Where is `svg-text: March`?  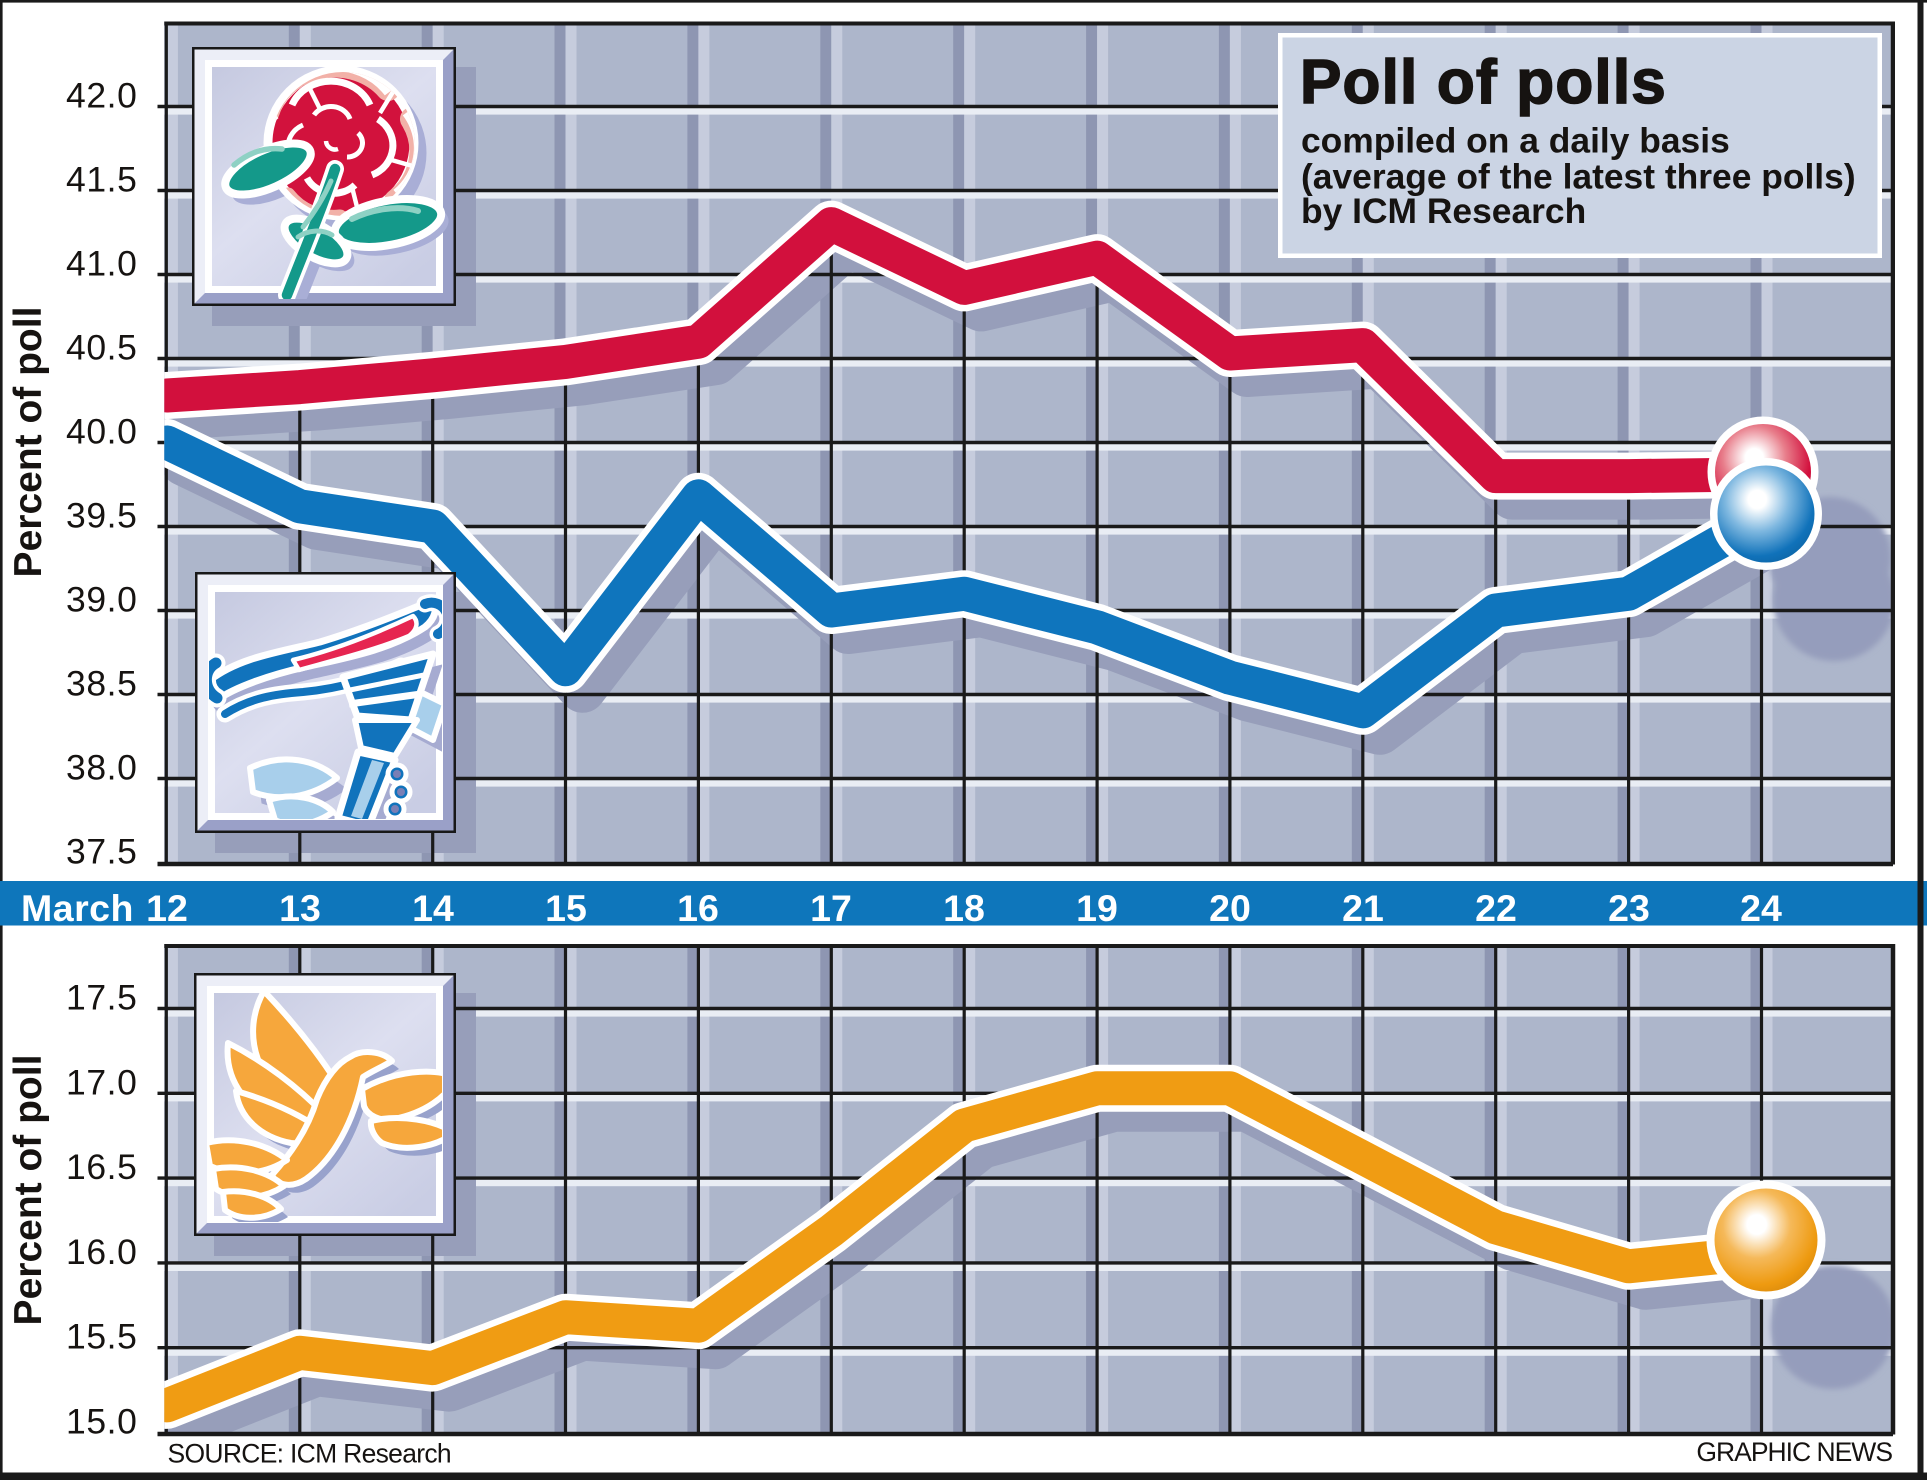 svg-text: March is located at coordinates (77, 908).